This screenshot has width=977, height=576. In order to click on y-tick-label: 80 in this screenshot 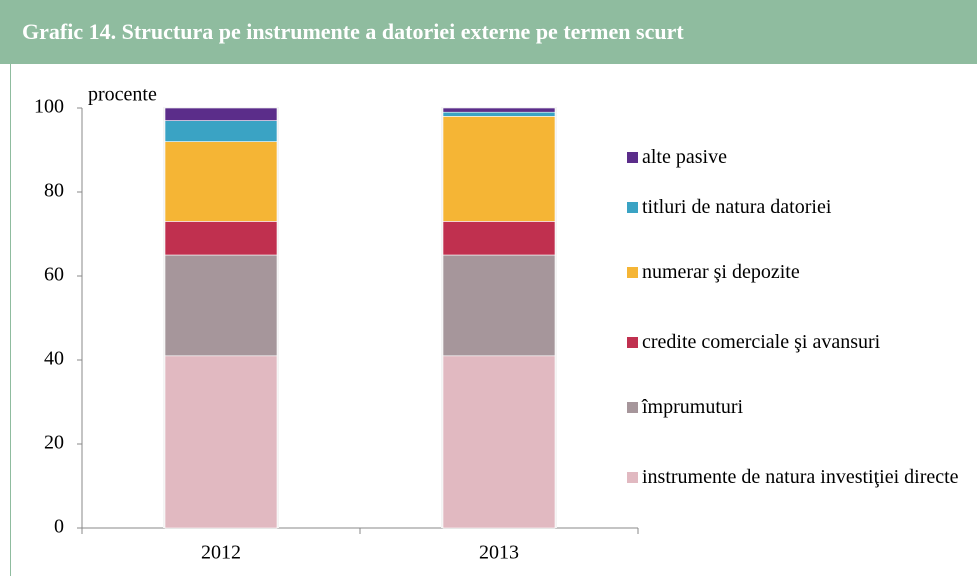, I will do `click(54, 191)`.